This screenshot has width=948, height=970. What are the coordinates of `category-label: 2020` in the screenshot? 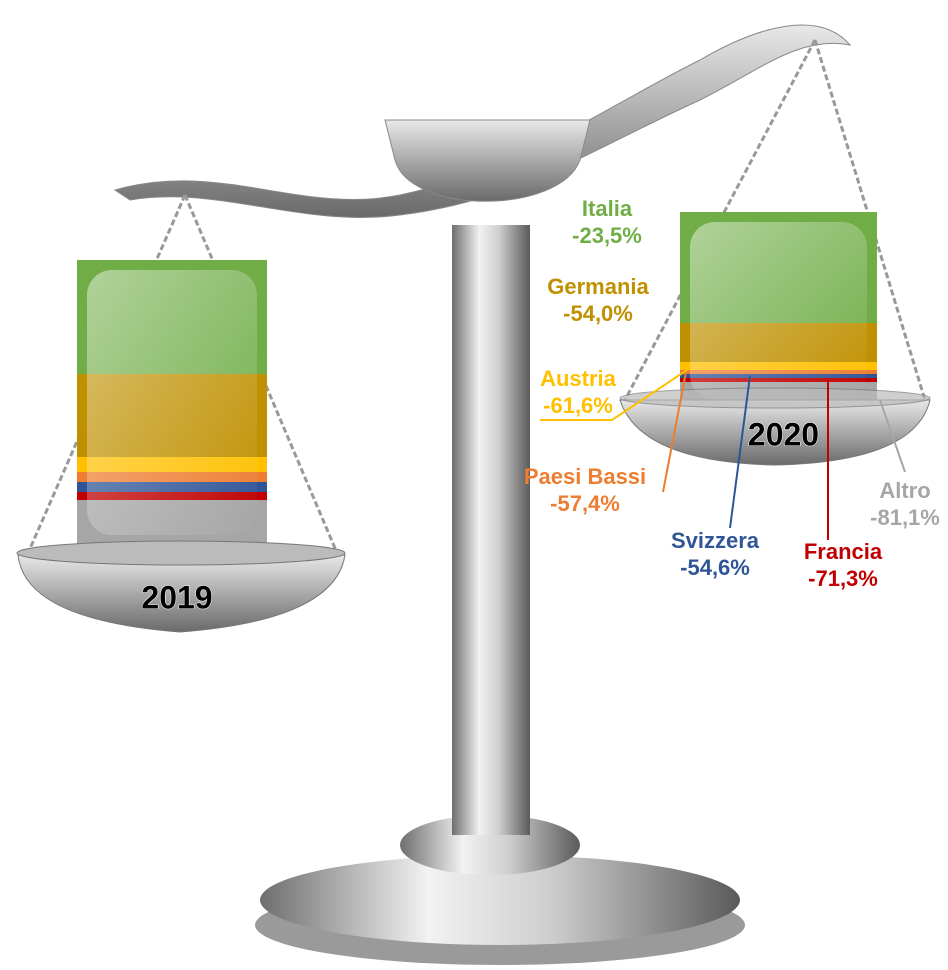 It's located at (783, 434).